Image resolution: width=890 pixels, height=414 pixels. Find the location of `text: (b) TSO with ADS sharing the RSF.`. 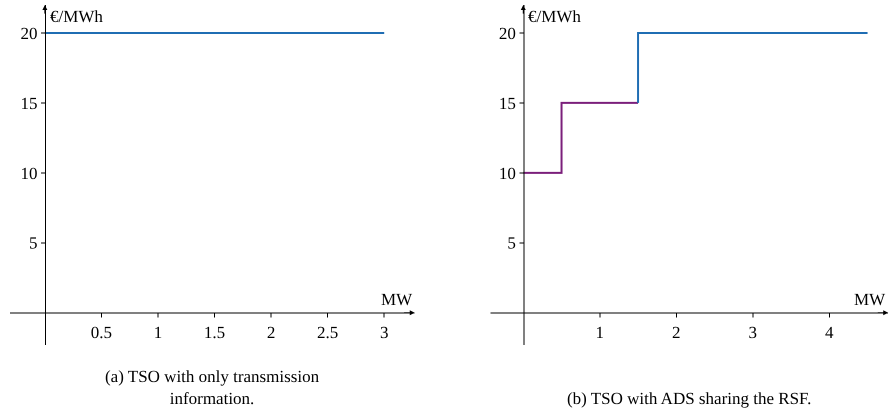

text: (b) TSO with ADS sharing the RSF. is located at coordinates (689, 398).